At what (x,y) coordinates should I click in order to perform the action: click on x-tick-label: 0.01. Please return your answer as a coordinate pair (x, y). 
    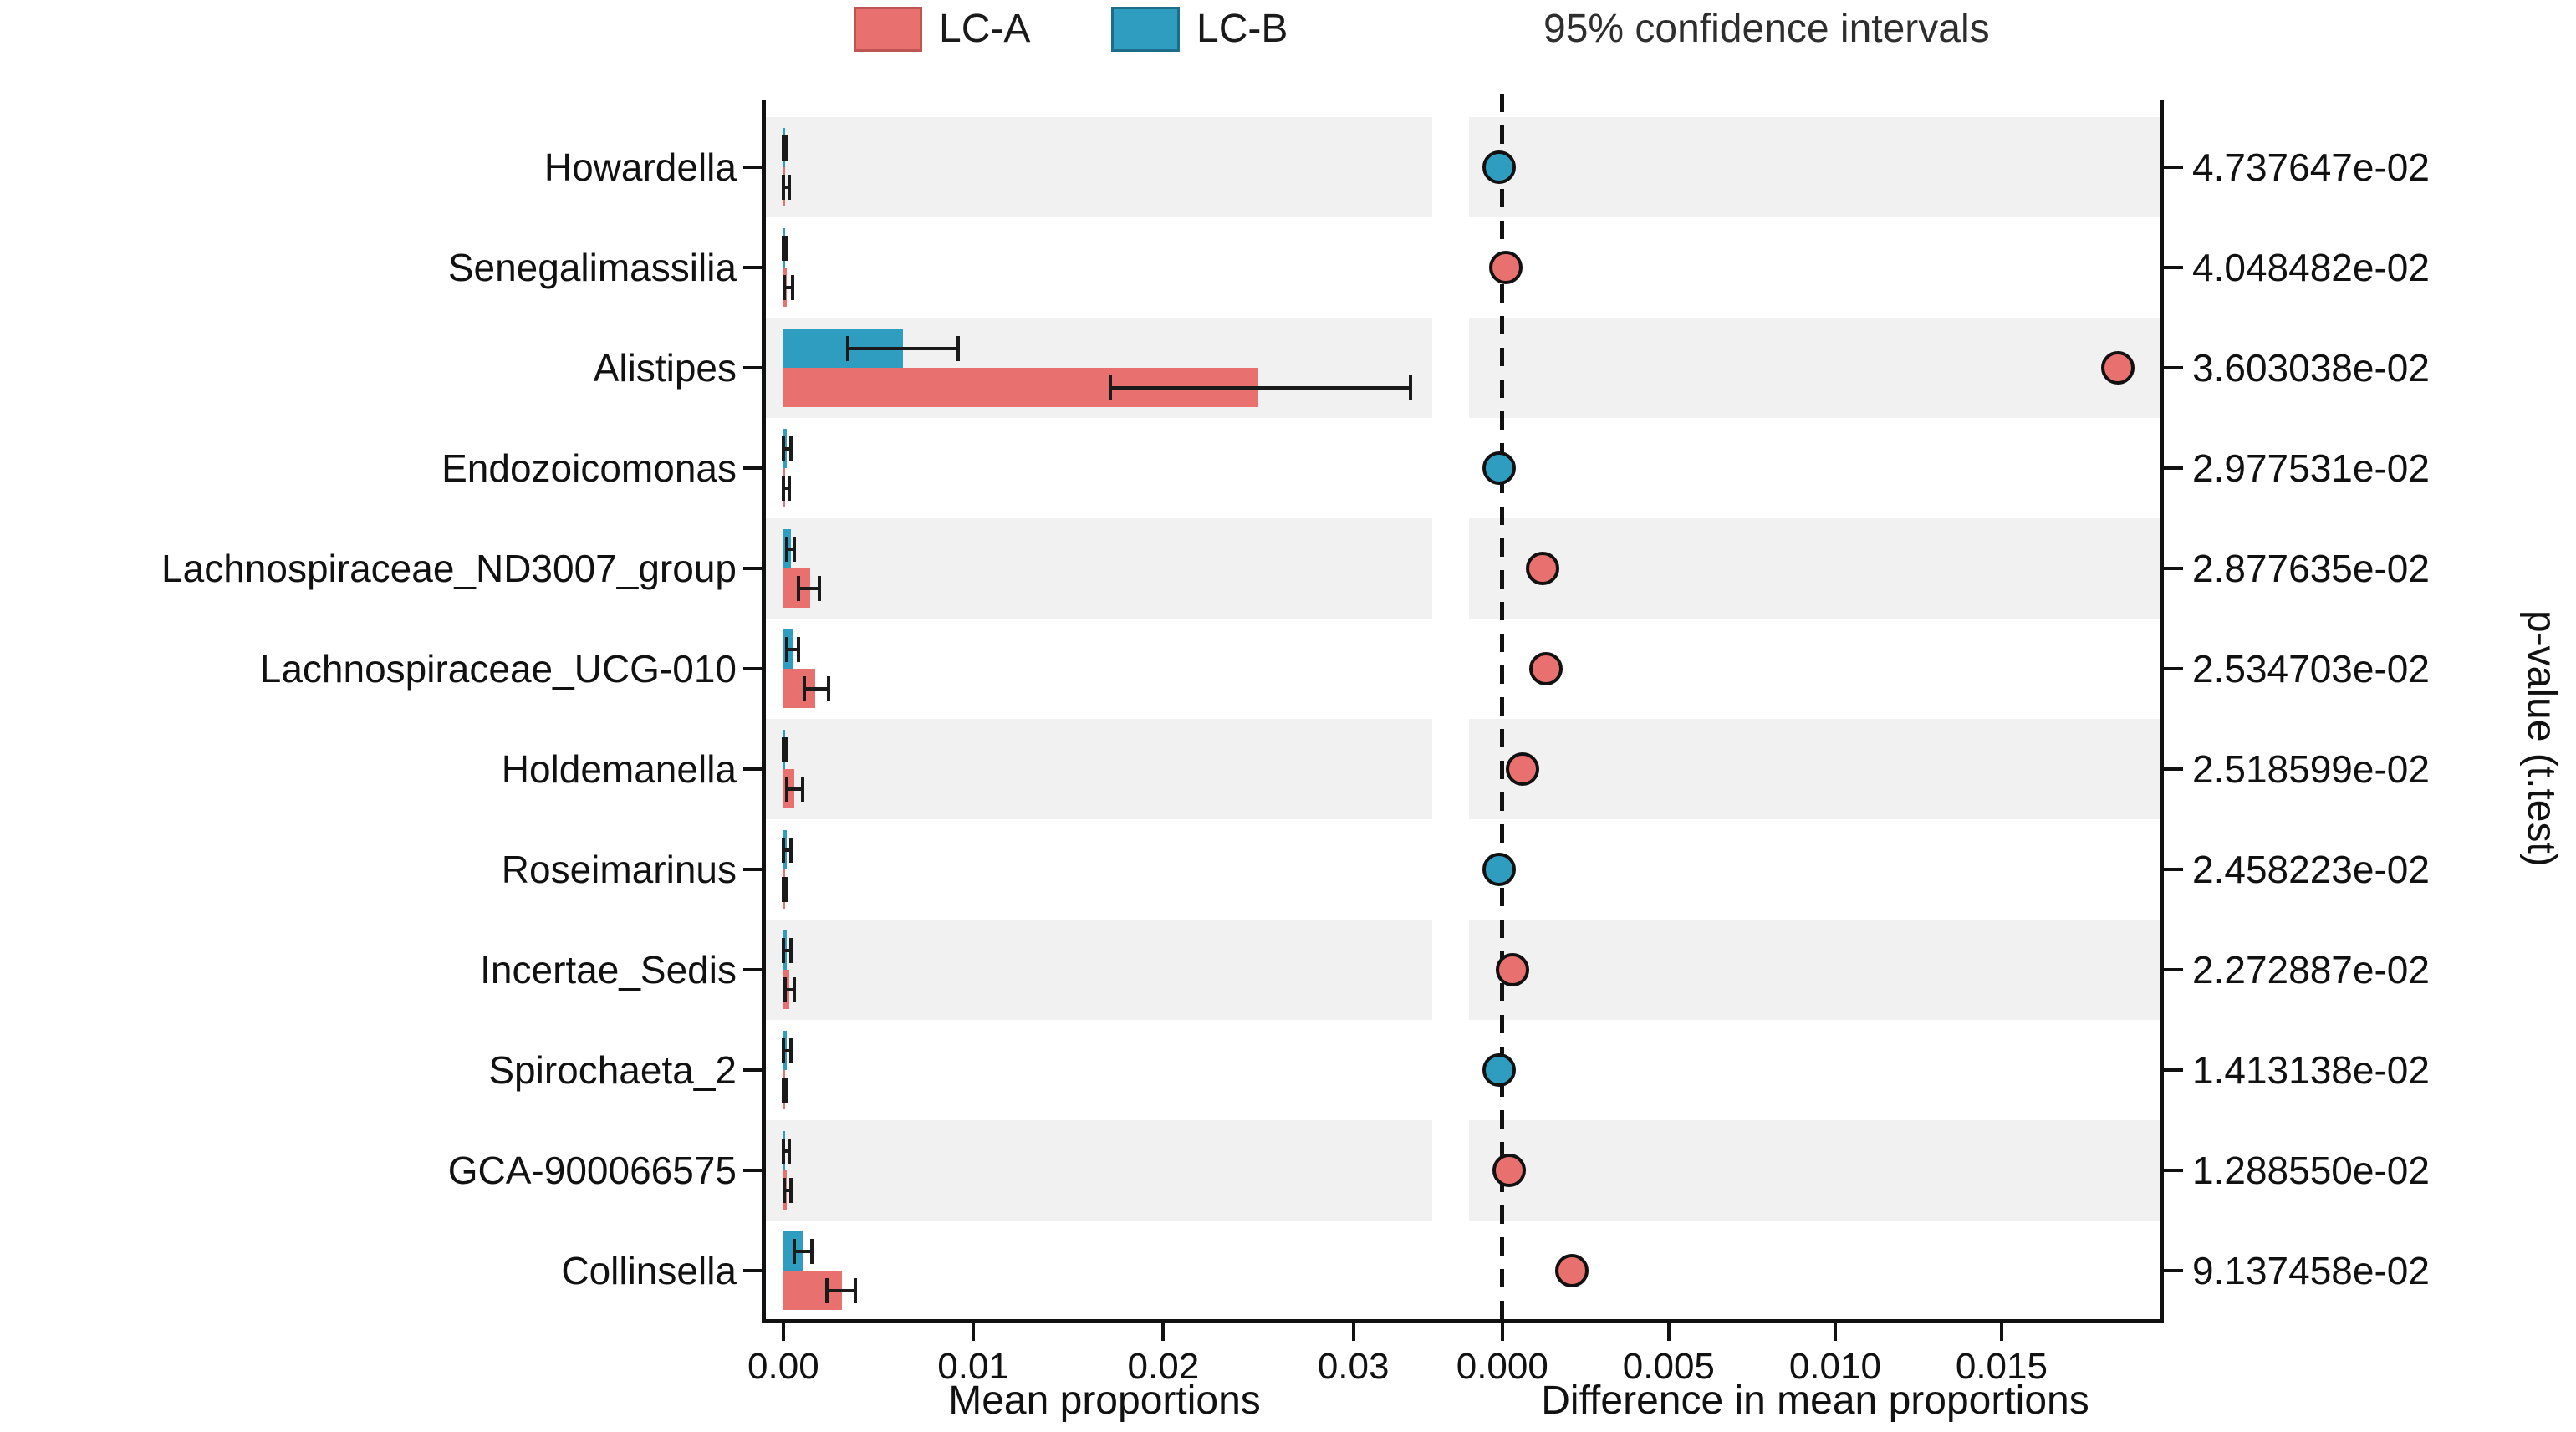
    Looking at the image, I should click on (973, 1366).